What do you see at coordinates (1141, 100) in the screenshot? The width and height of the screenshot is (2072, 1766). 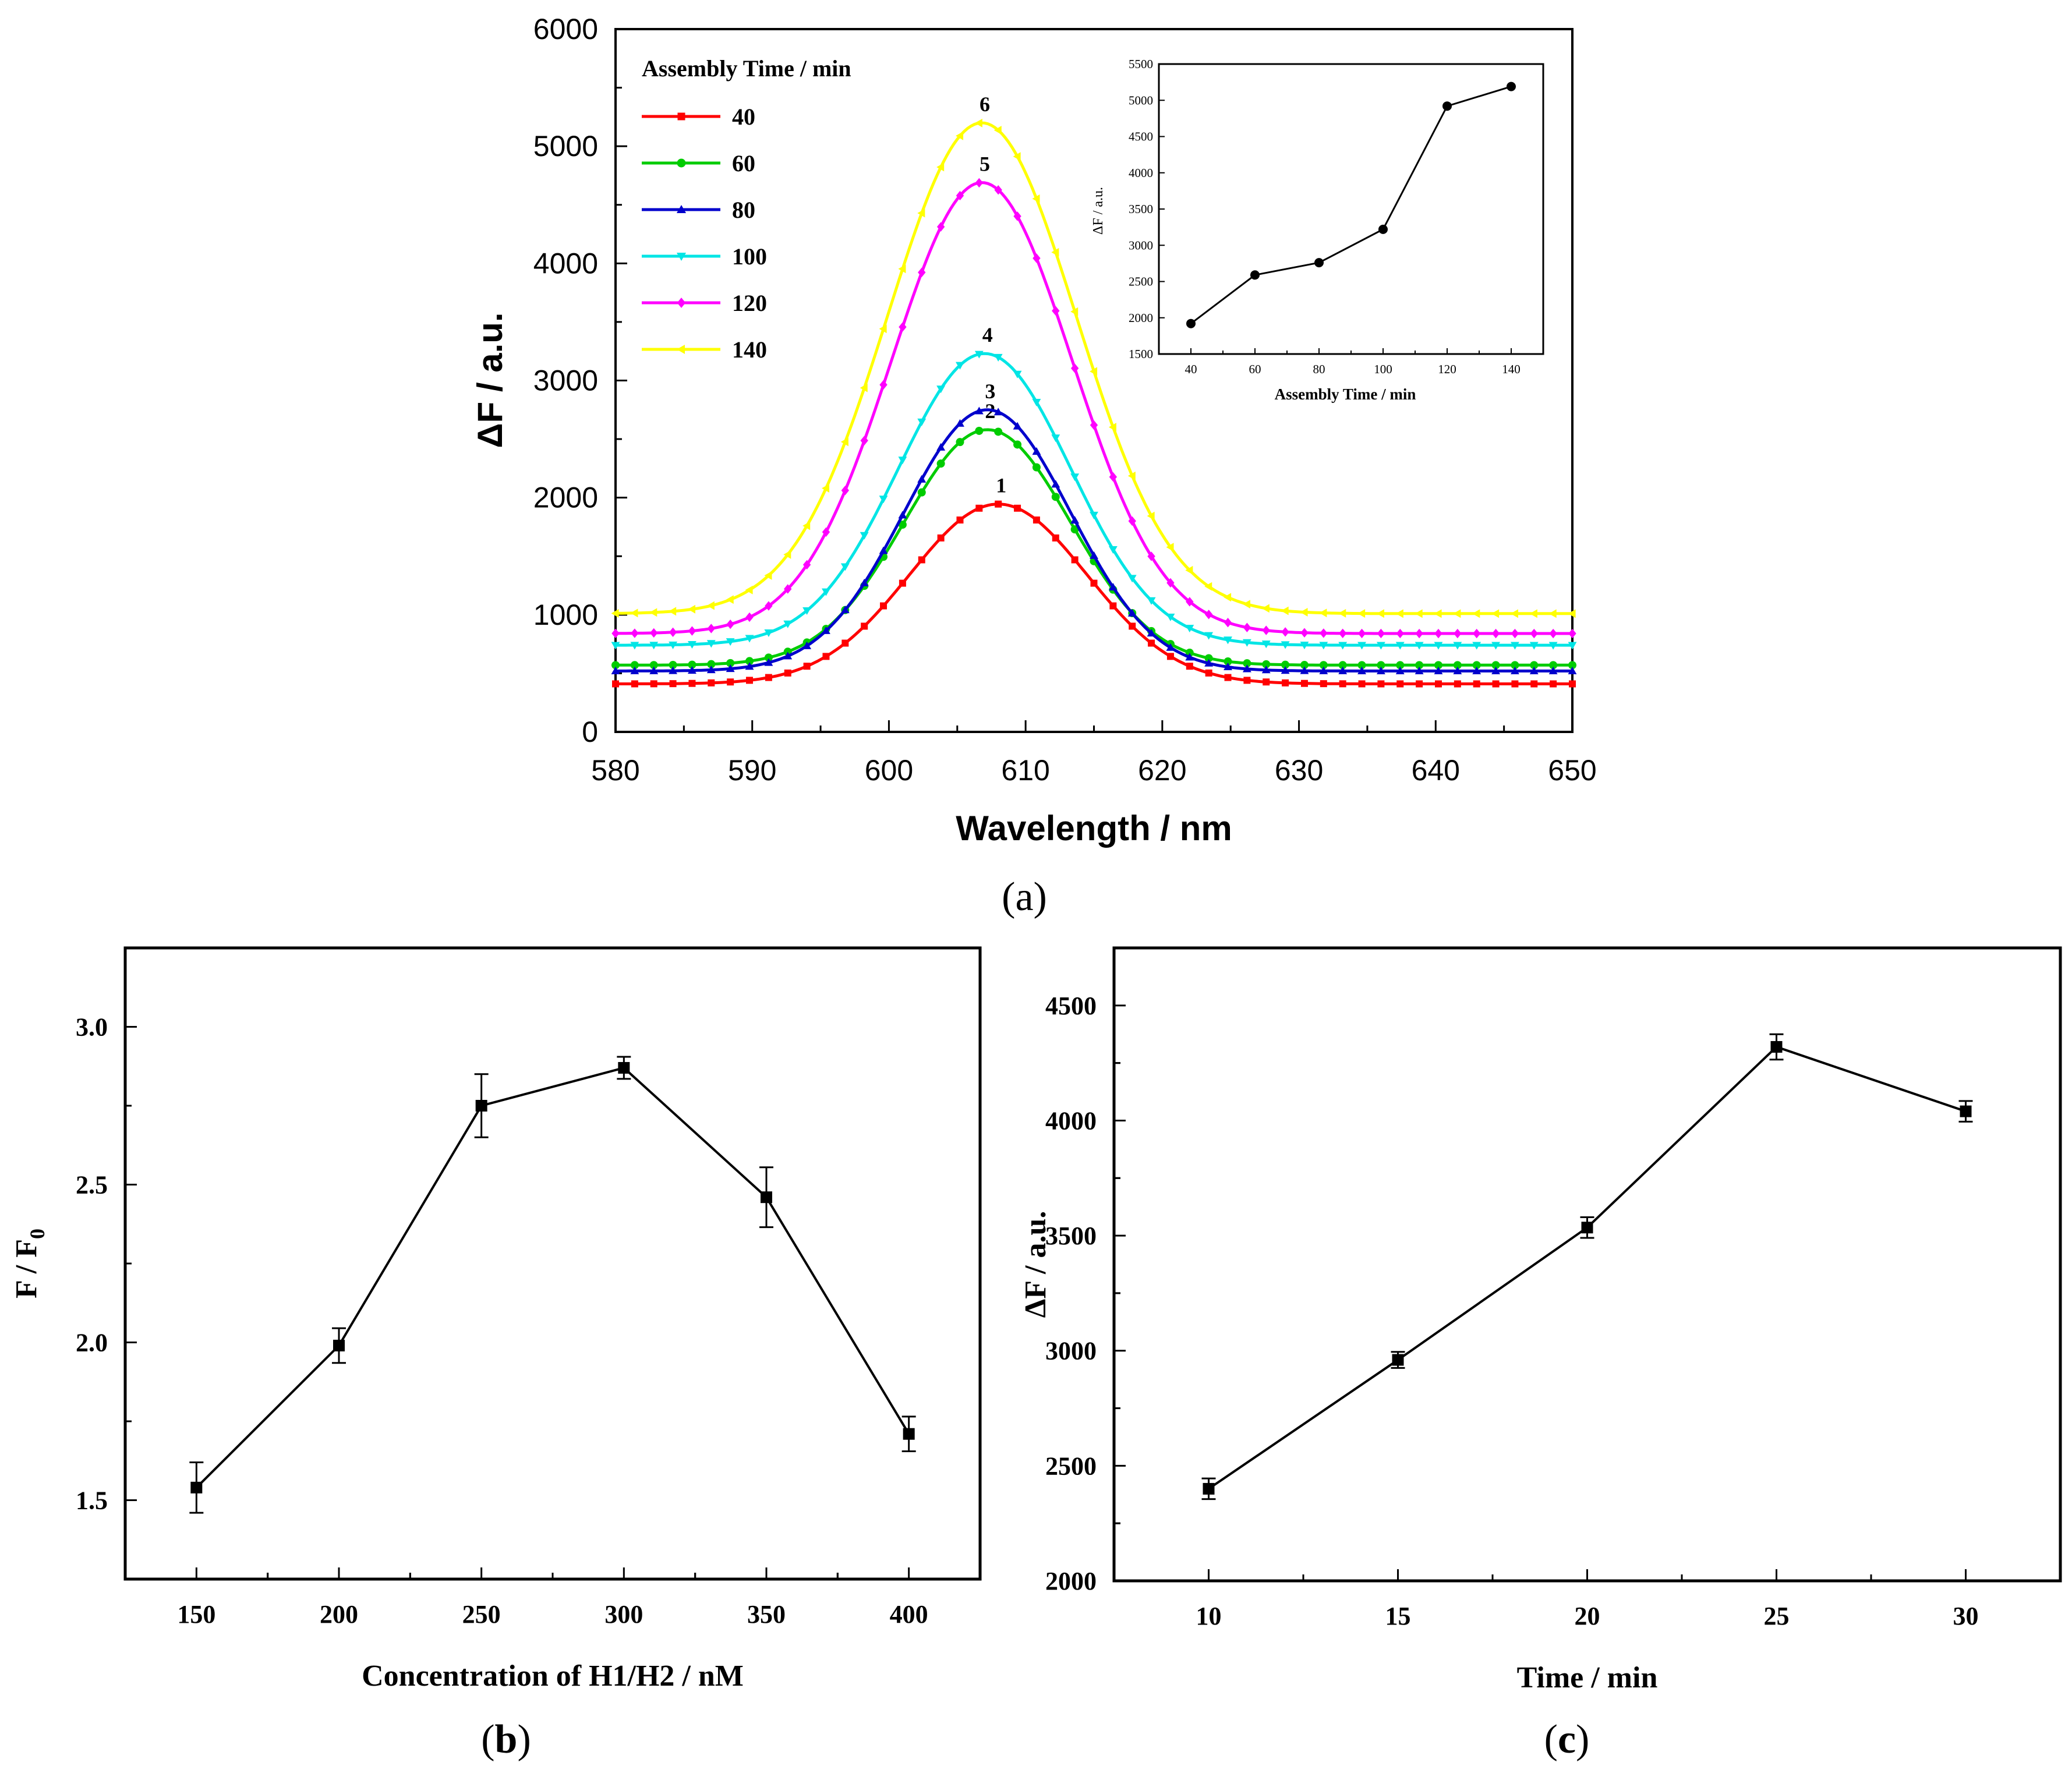 I see `inset-y-tick-label: 5000` at bounding box center [1141, 100].